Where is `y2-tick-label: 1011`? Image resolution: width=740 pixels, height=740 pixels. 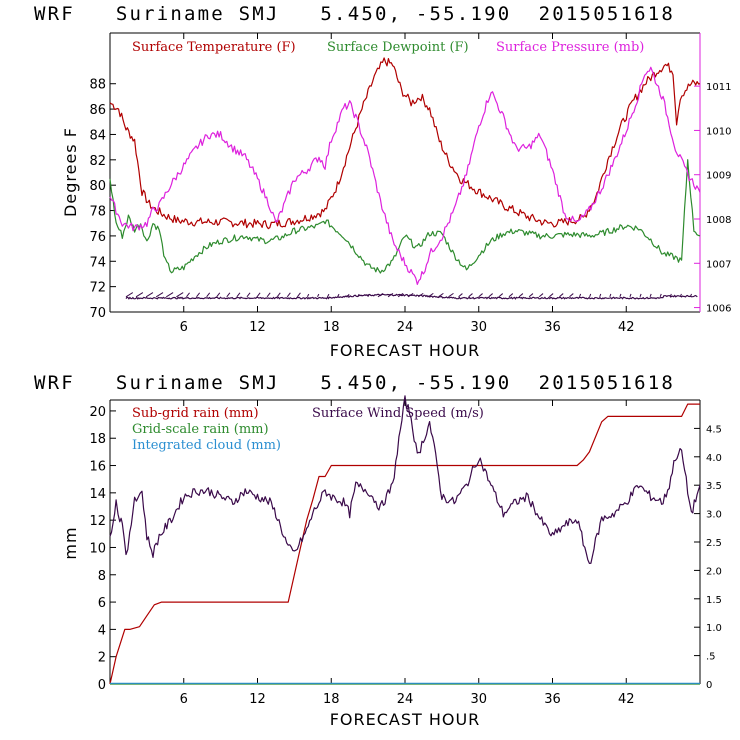
y2-tick-label: 1011 is located at coordinates (718, 87).